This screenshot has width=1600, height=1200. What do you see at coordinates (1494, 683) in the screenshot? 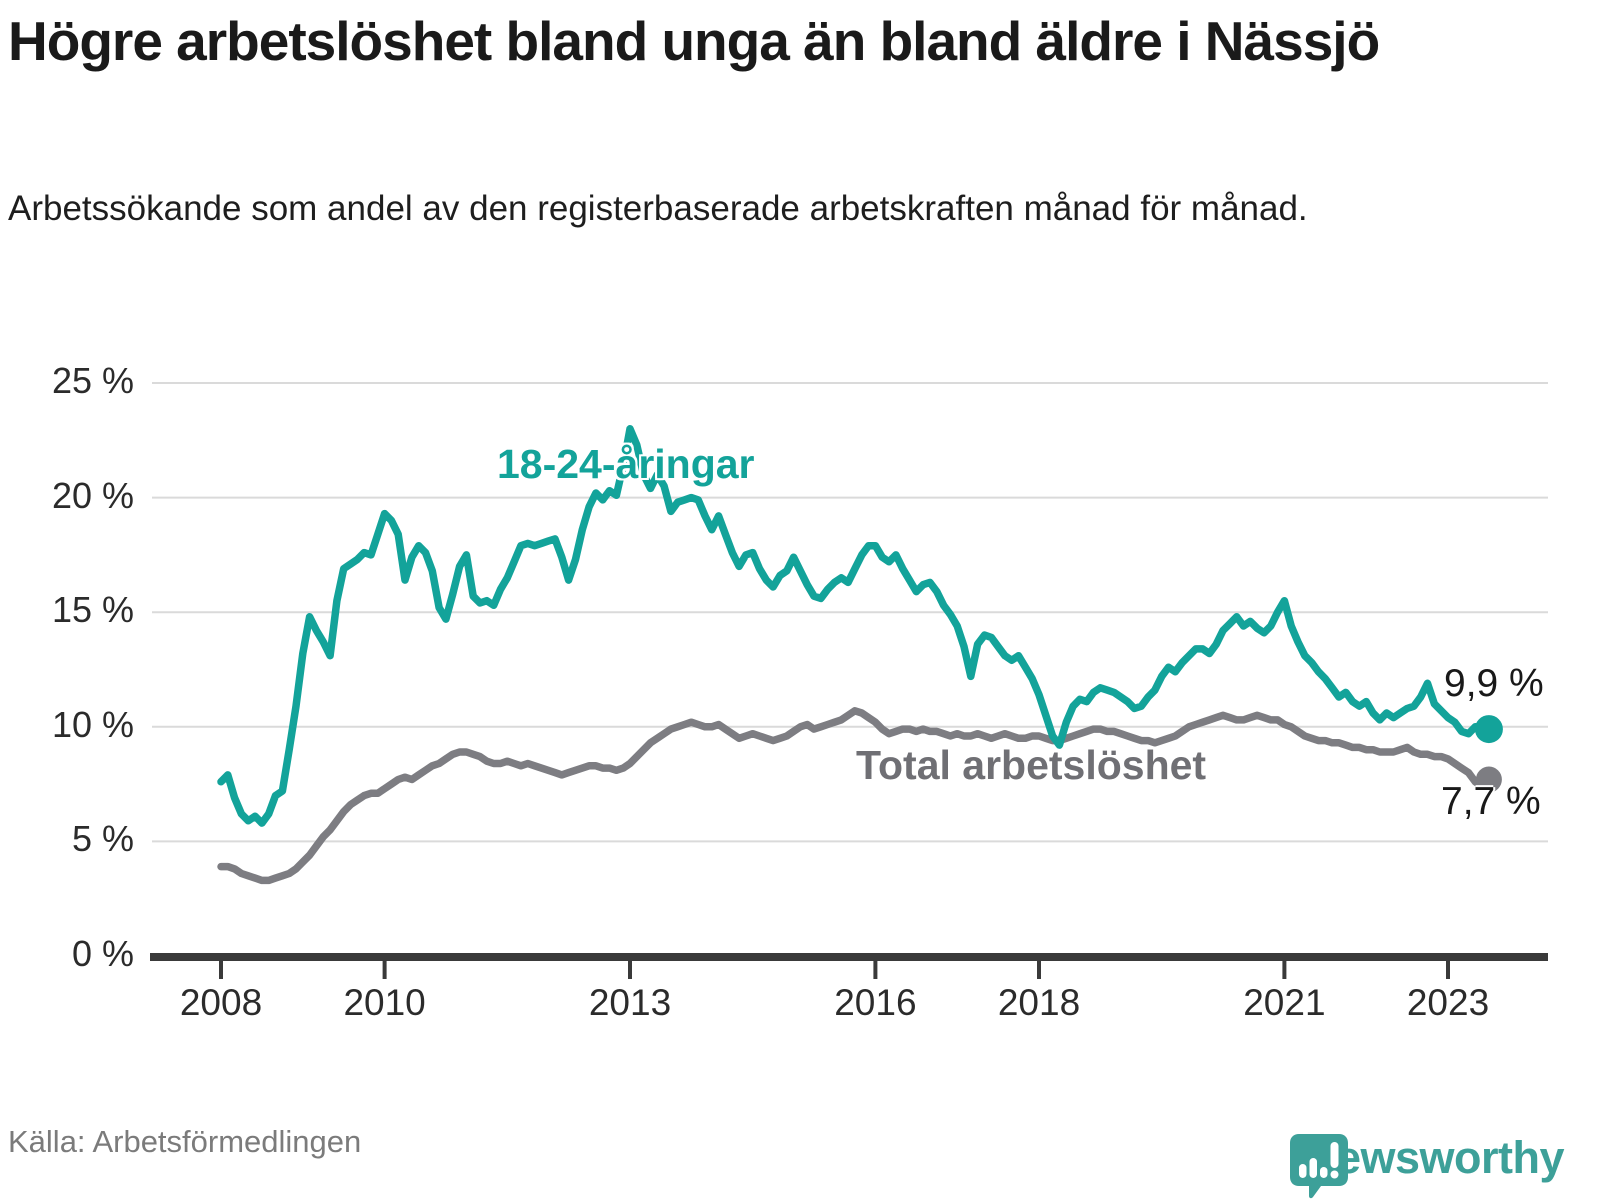
I see `end-value-label-youth: 9,9 %` at bounding box center [1494, 683].